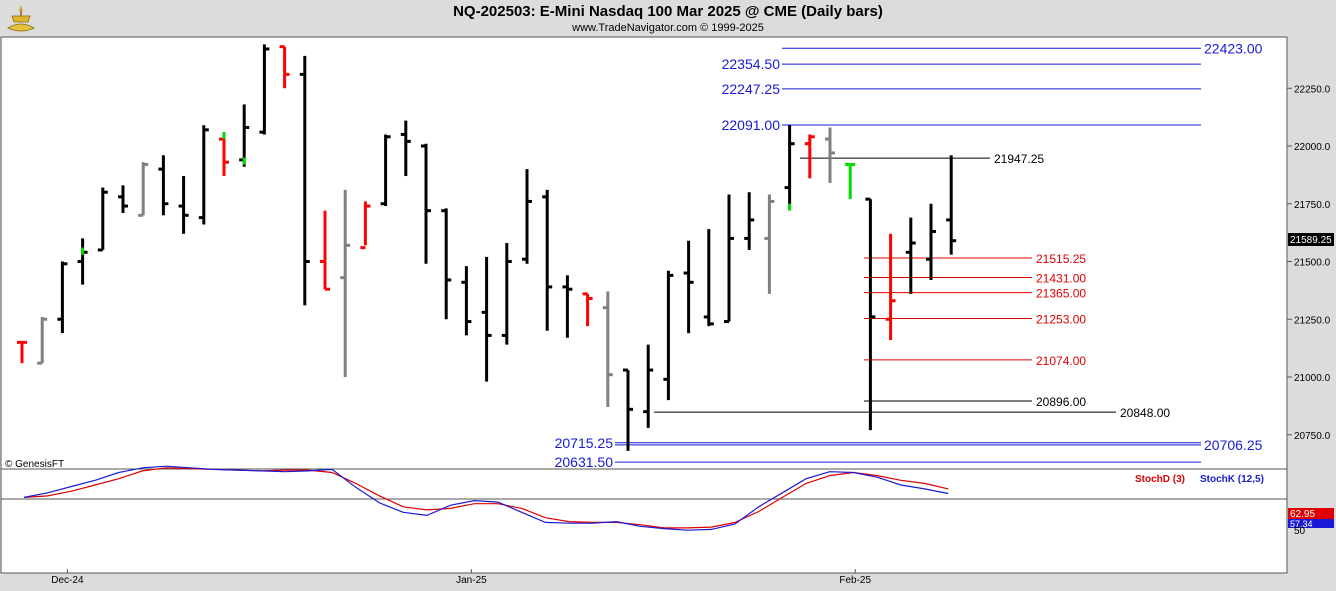  I want to click on stoch-tick-50: 50, so click(1300, 531).